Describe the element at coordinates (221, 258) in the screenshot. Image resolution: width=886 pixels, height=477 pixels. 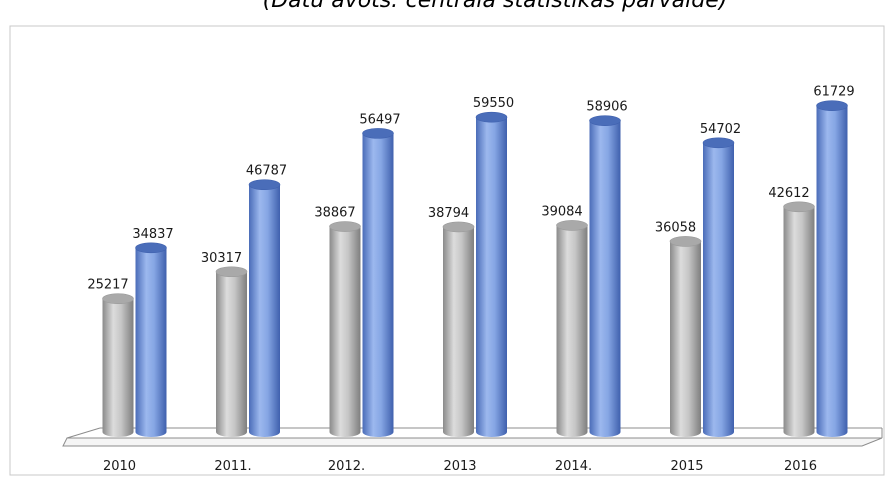
I see `value-label-s0-1: 30317` at that location.